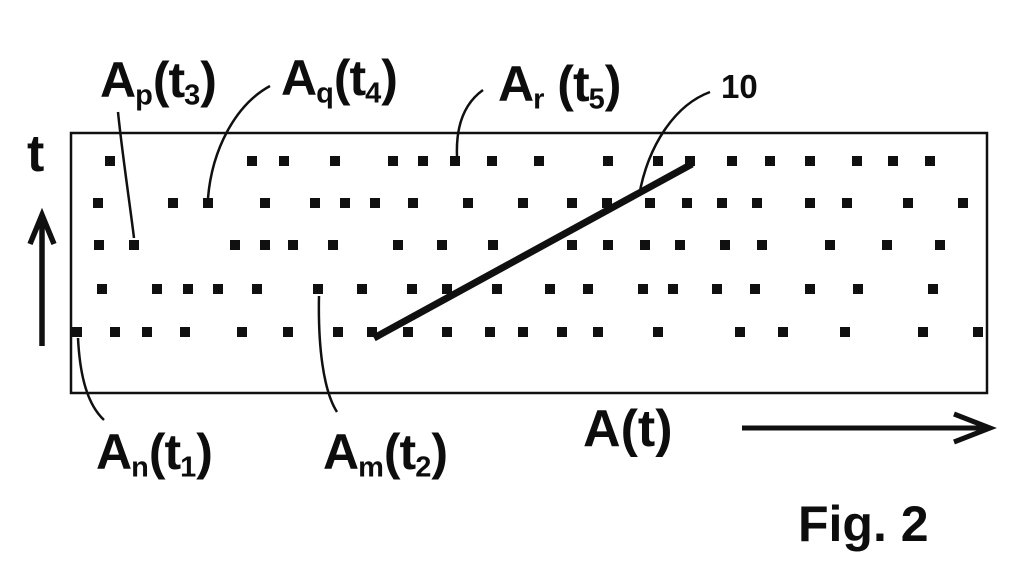 The height and width of the screenshot is (584, 1024). What do you see at coordinates (399, 452) in the screenshot?
I see `label-am-arg: (t` at bounding box center [399, 452].